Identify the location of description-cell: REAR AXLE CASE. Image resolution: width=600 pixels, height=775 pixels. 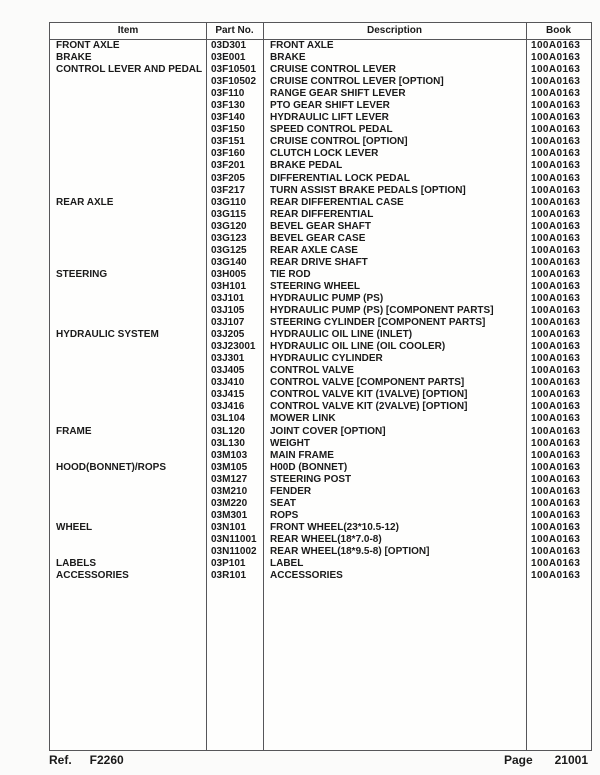
(314, 250).